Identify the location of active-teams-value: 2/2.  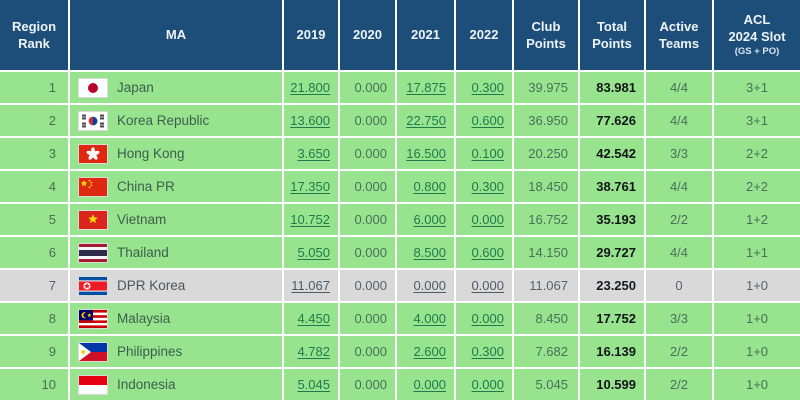
(679, 219).